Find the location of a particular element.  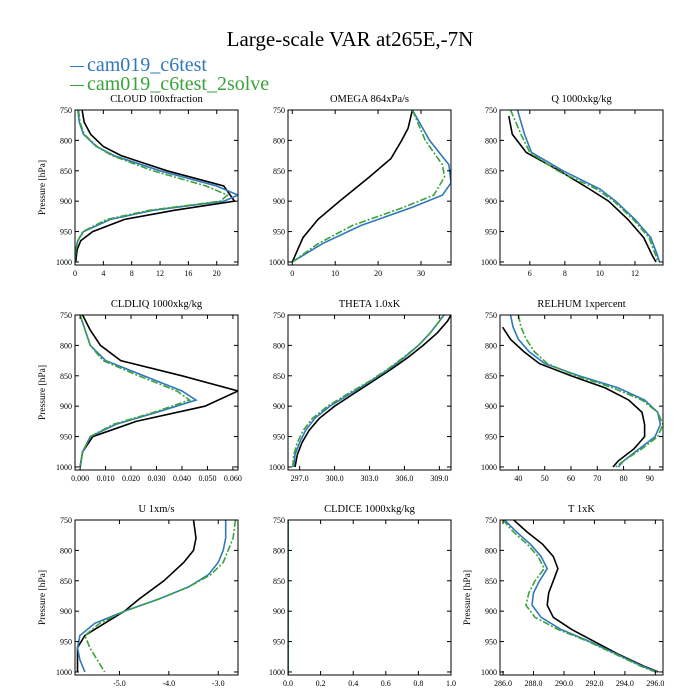

x-tick-label: 40 is located at coordinates (518, 478).